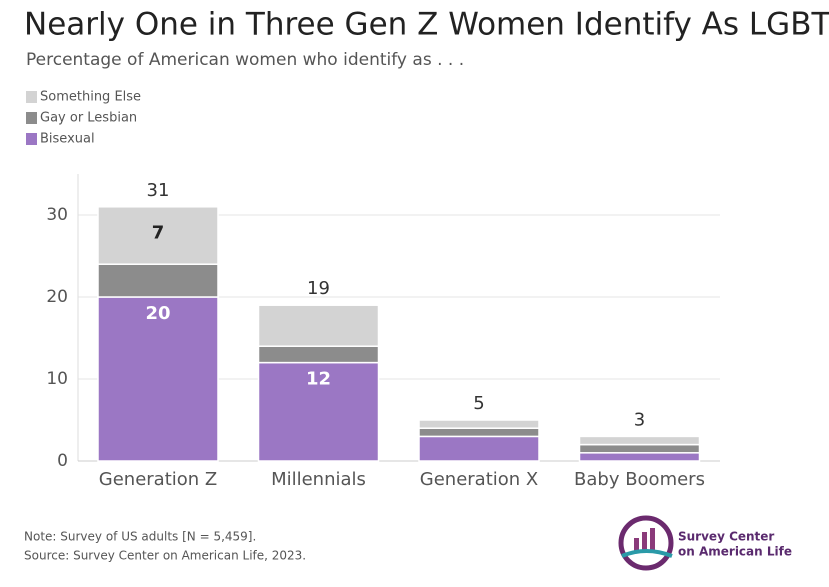  I want to click on y-tick-label: 0, so click(62, 461).